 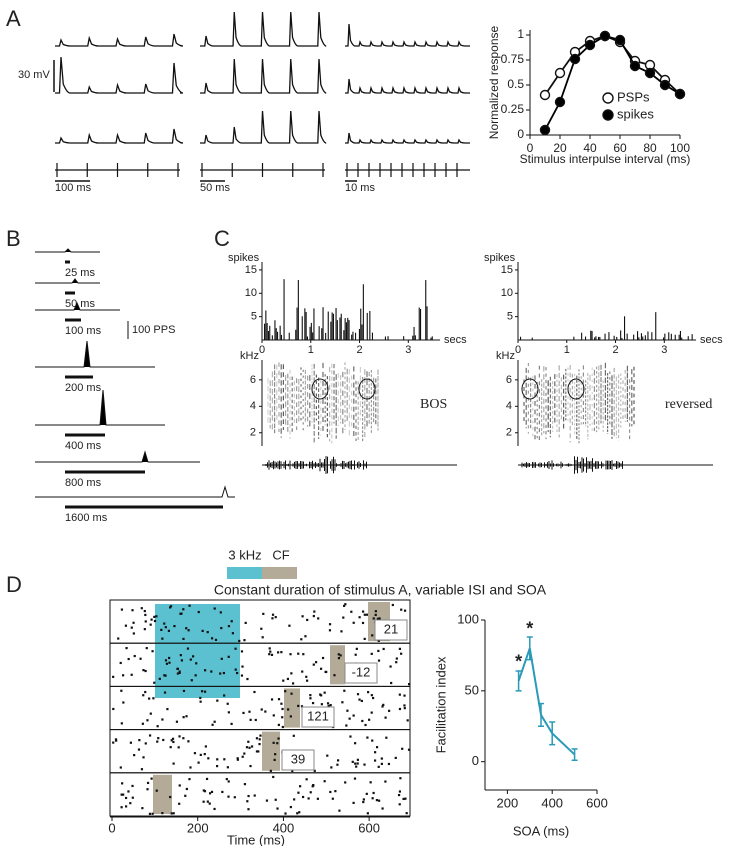 I want to click on cf-block, so click(x=271, y=751).